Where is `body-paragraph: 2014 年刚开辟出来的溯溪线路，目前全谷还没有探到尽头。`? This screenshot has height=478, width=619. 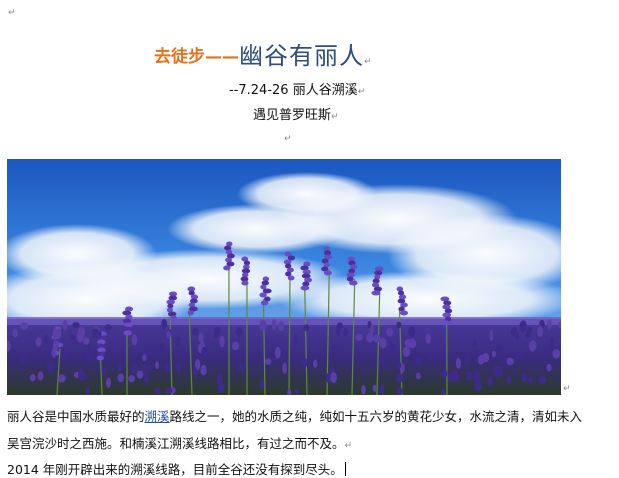
body-paragraph: 2014 年刚开辟出来的溯溪线路，目前全谷还没有探到尽头。 is located at coordinates (176, 468).